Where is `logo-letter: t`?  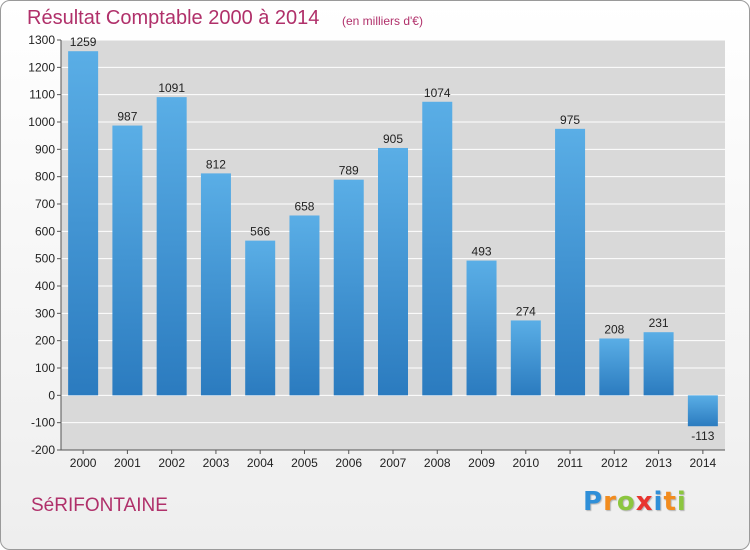 logo-letter: t is located at coordinates (670, 502).